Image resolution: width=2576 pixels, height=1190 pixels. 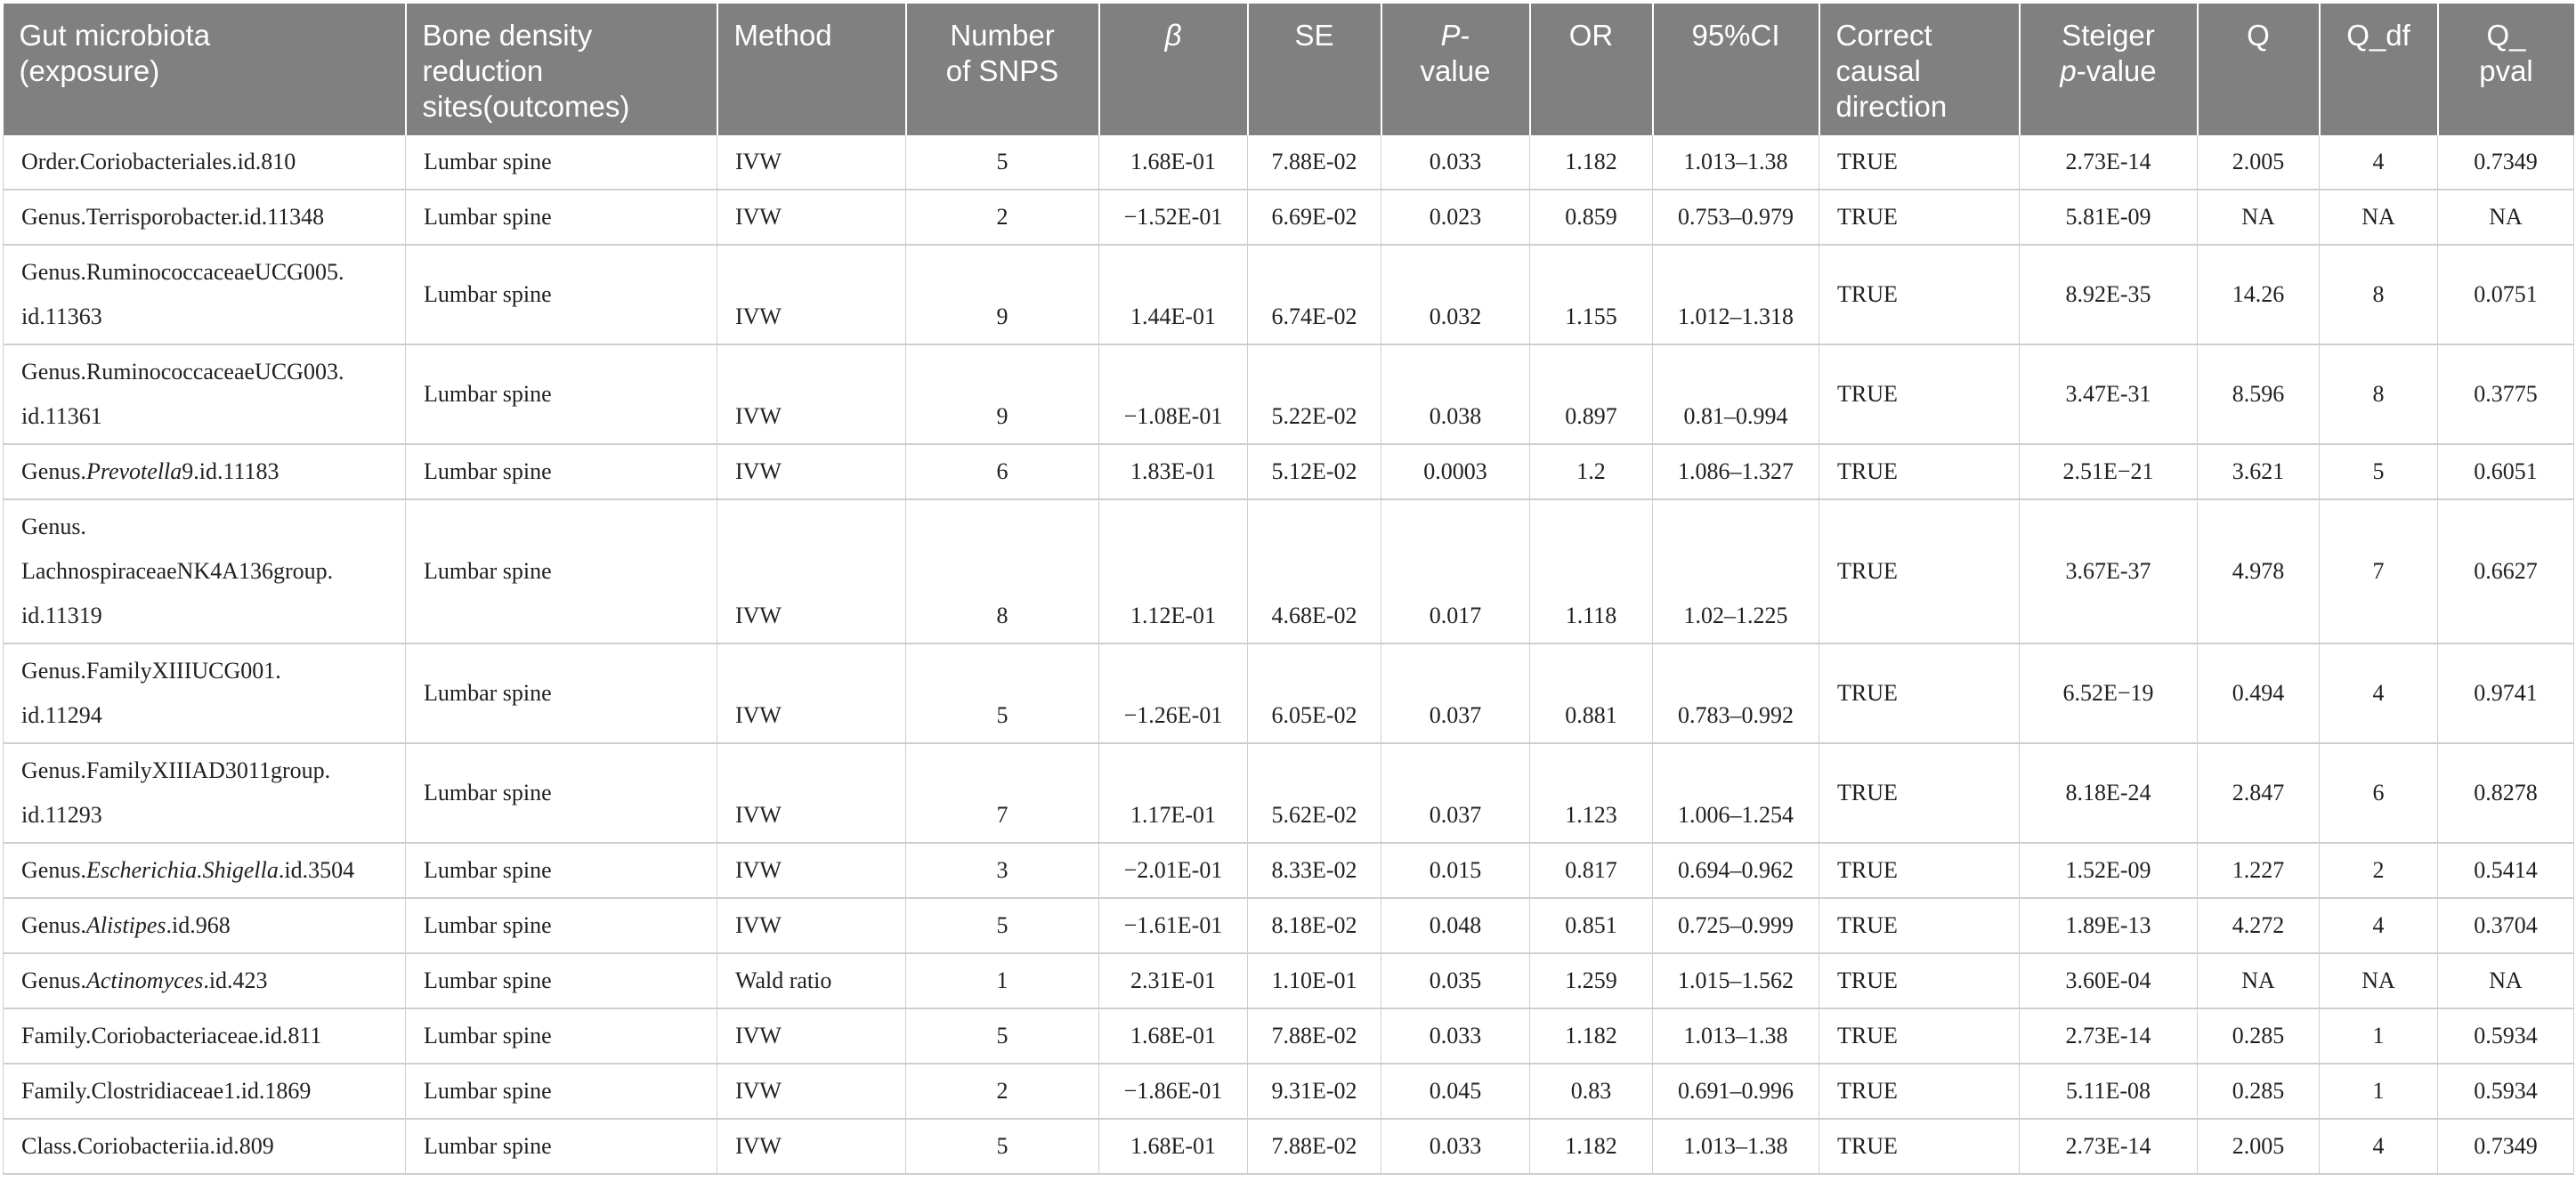 I want to click on ci-cell: 0.691–0.996, so click(x=1735, y=1092).